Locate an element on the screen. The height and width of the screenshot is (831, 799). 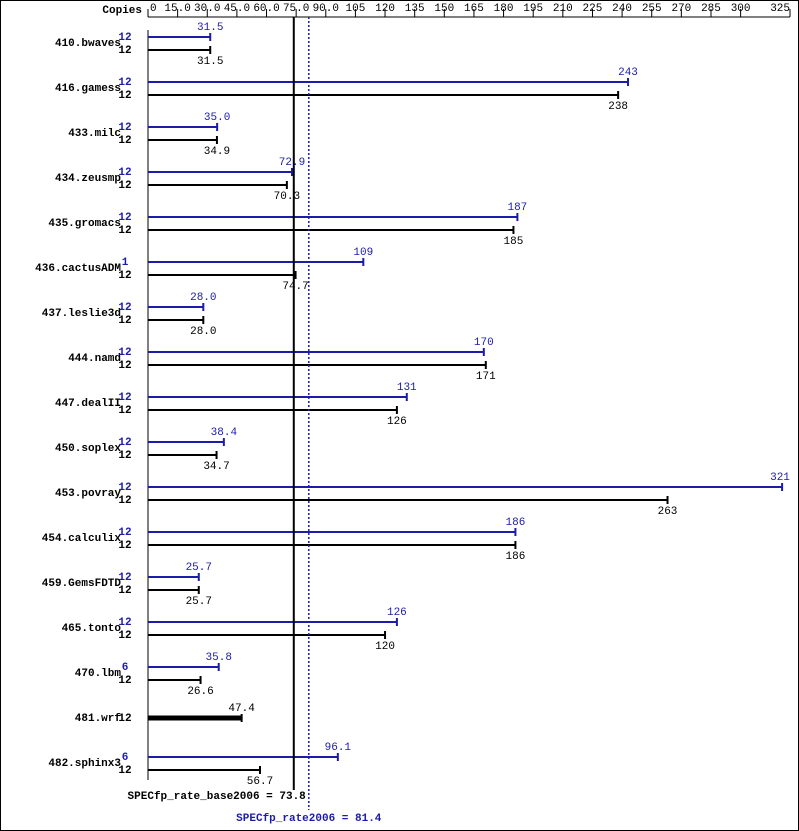
x-tick-label: 285 is located at coordinates (711, 9).